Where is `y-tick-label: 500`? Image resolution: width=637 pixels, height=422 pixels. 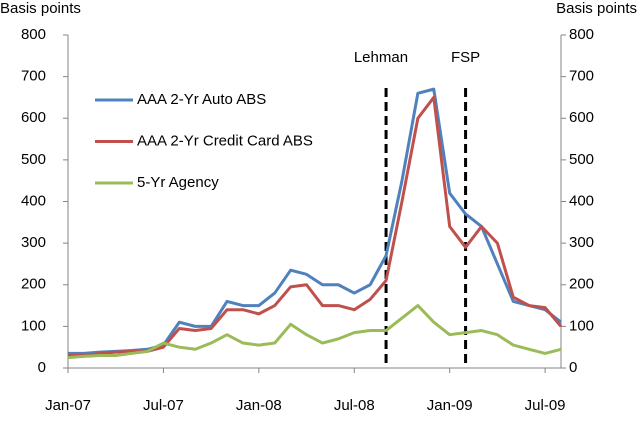
y-tick-label: 500 is located at coordinates (33, 159).